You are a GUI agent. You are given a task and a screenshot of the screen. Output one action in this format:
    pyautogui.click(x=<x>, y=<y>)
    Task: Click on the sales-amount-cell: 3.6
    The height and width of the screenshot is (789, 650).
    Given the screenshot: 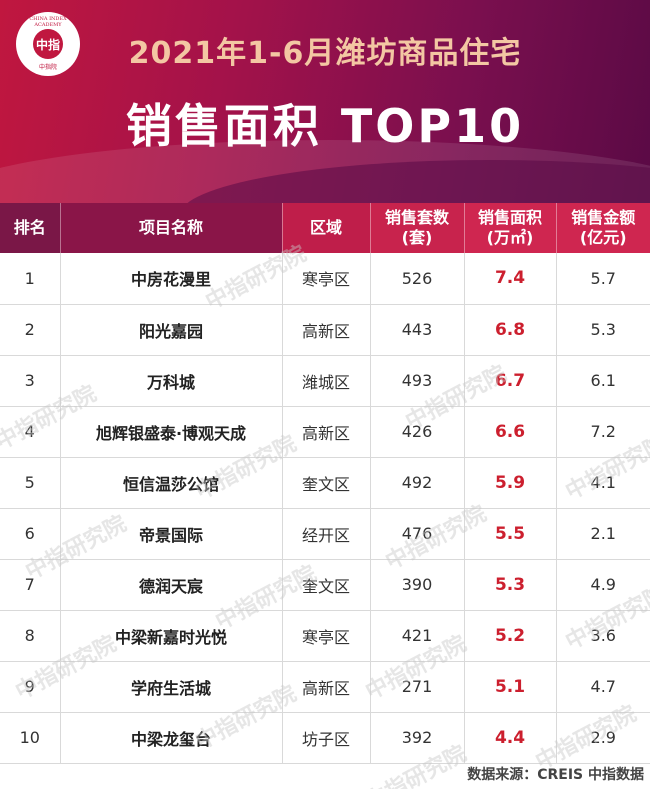 What is the action you would take?
    pyautogui.click(x=603, y=636)
    